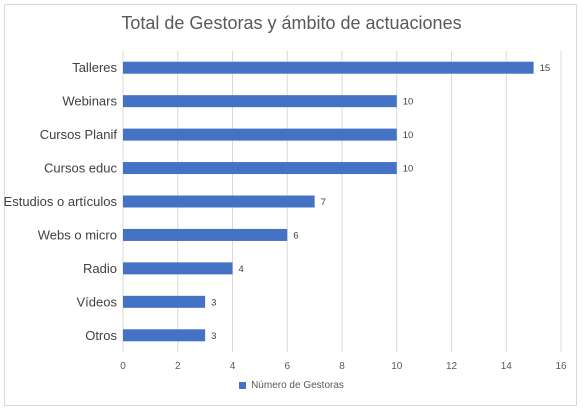 Image resolution: width=583 pixels, height=412 pixels. I want to click on category-label: Webs o micro, so click(77, 234).